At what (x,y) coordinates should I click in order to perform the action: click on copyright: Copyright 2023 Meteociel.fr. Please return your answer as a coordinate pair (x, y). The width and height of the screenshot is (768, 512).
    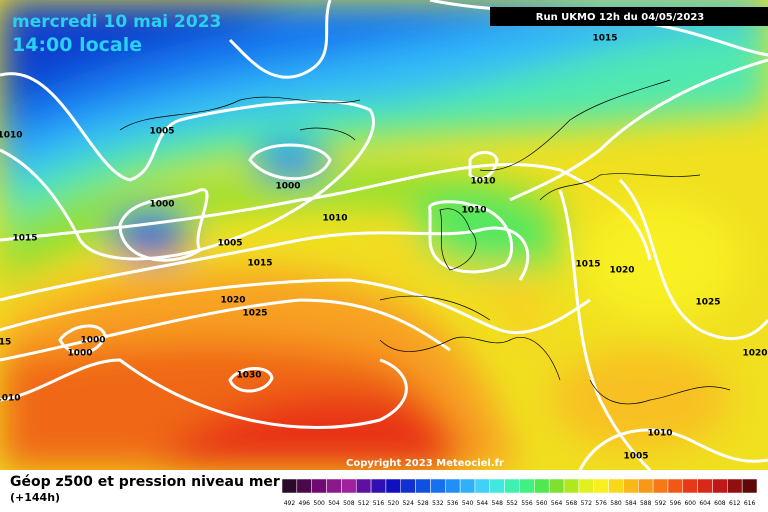
    Looking at the image, I should click on (425, 463).